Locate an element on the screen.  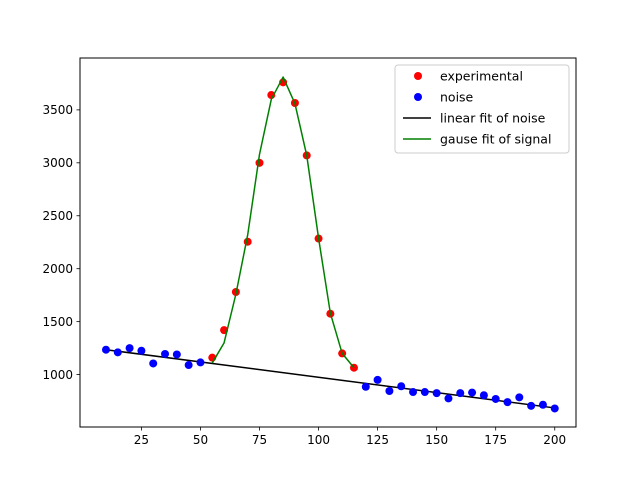
legend-label-linear-fit: linear fit of noise is located at coordinates (493, 118).